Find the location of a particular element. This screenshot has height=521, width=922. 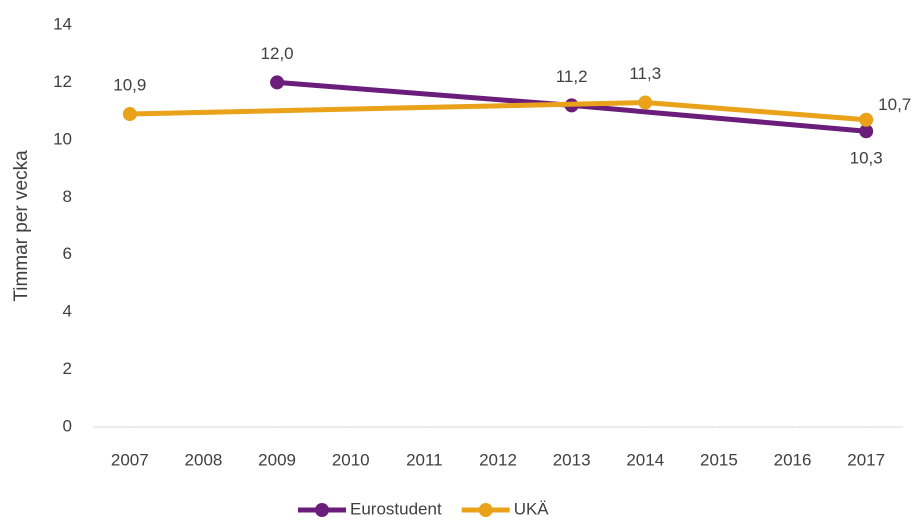

x-tick-label: 2012 is located at coordinates (498, 459).